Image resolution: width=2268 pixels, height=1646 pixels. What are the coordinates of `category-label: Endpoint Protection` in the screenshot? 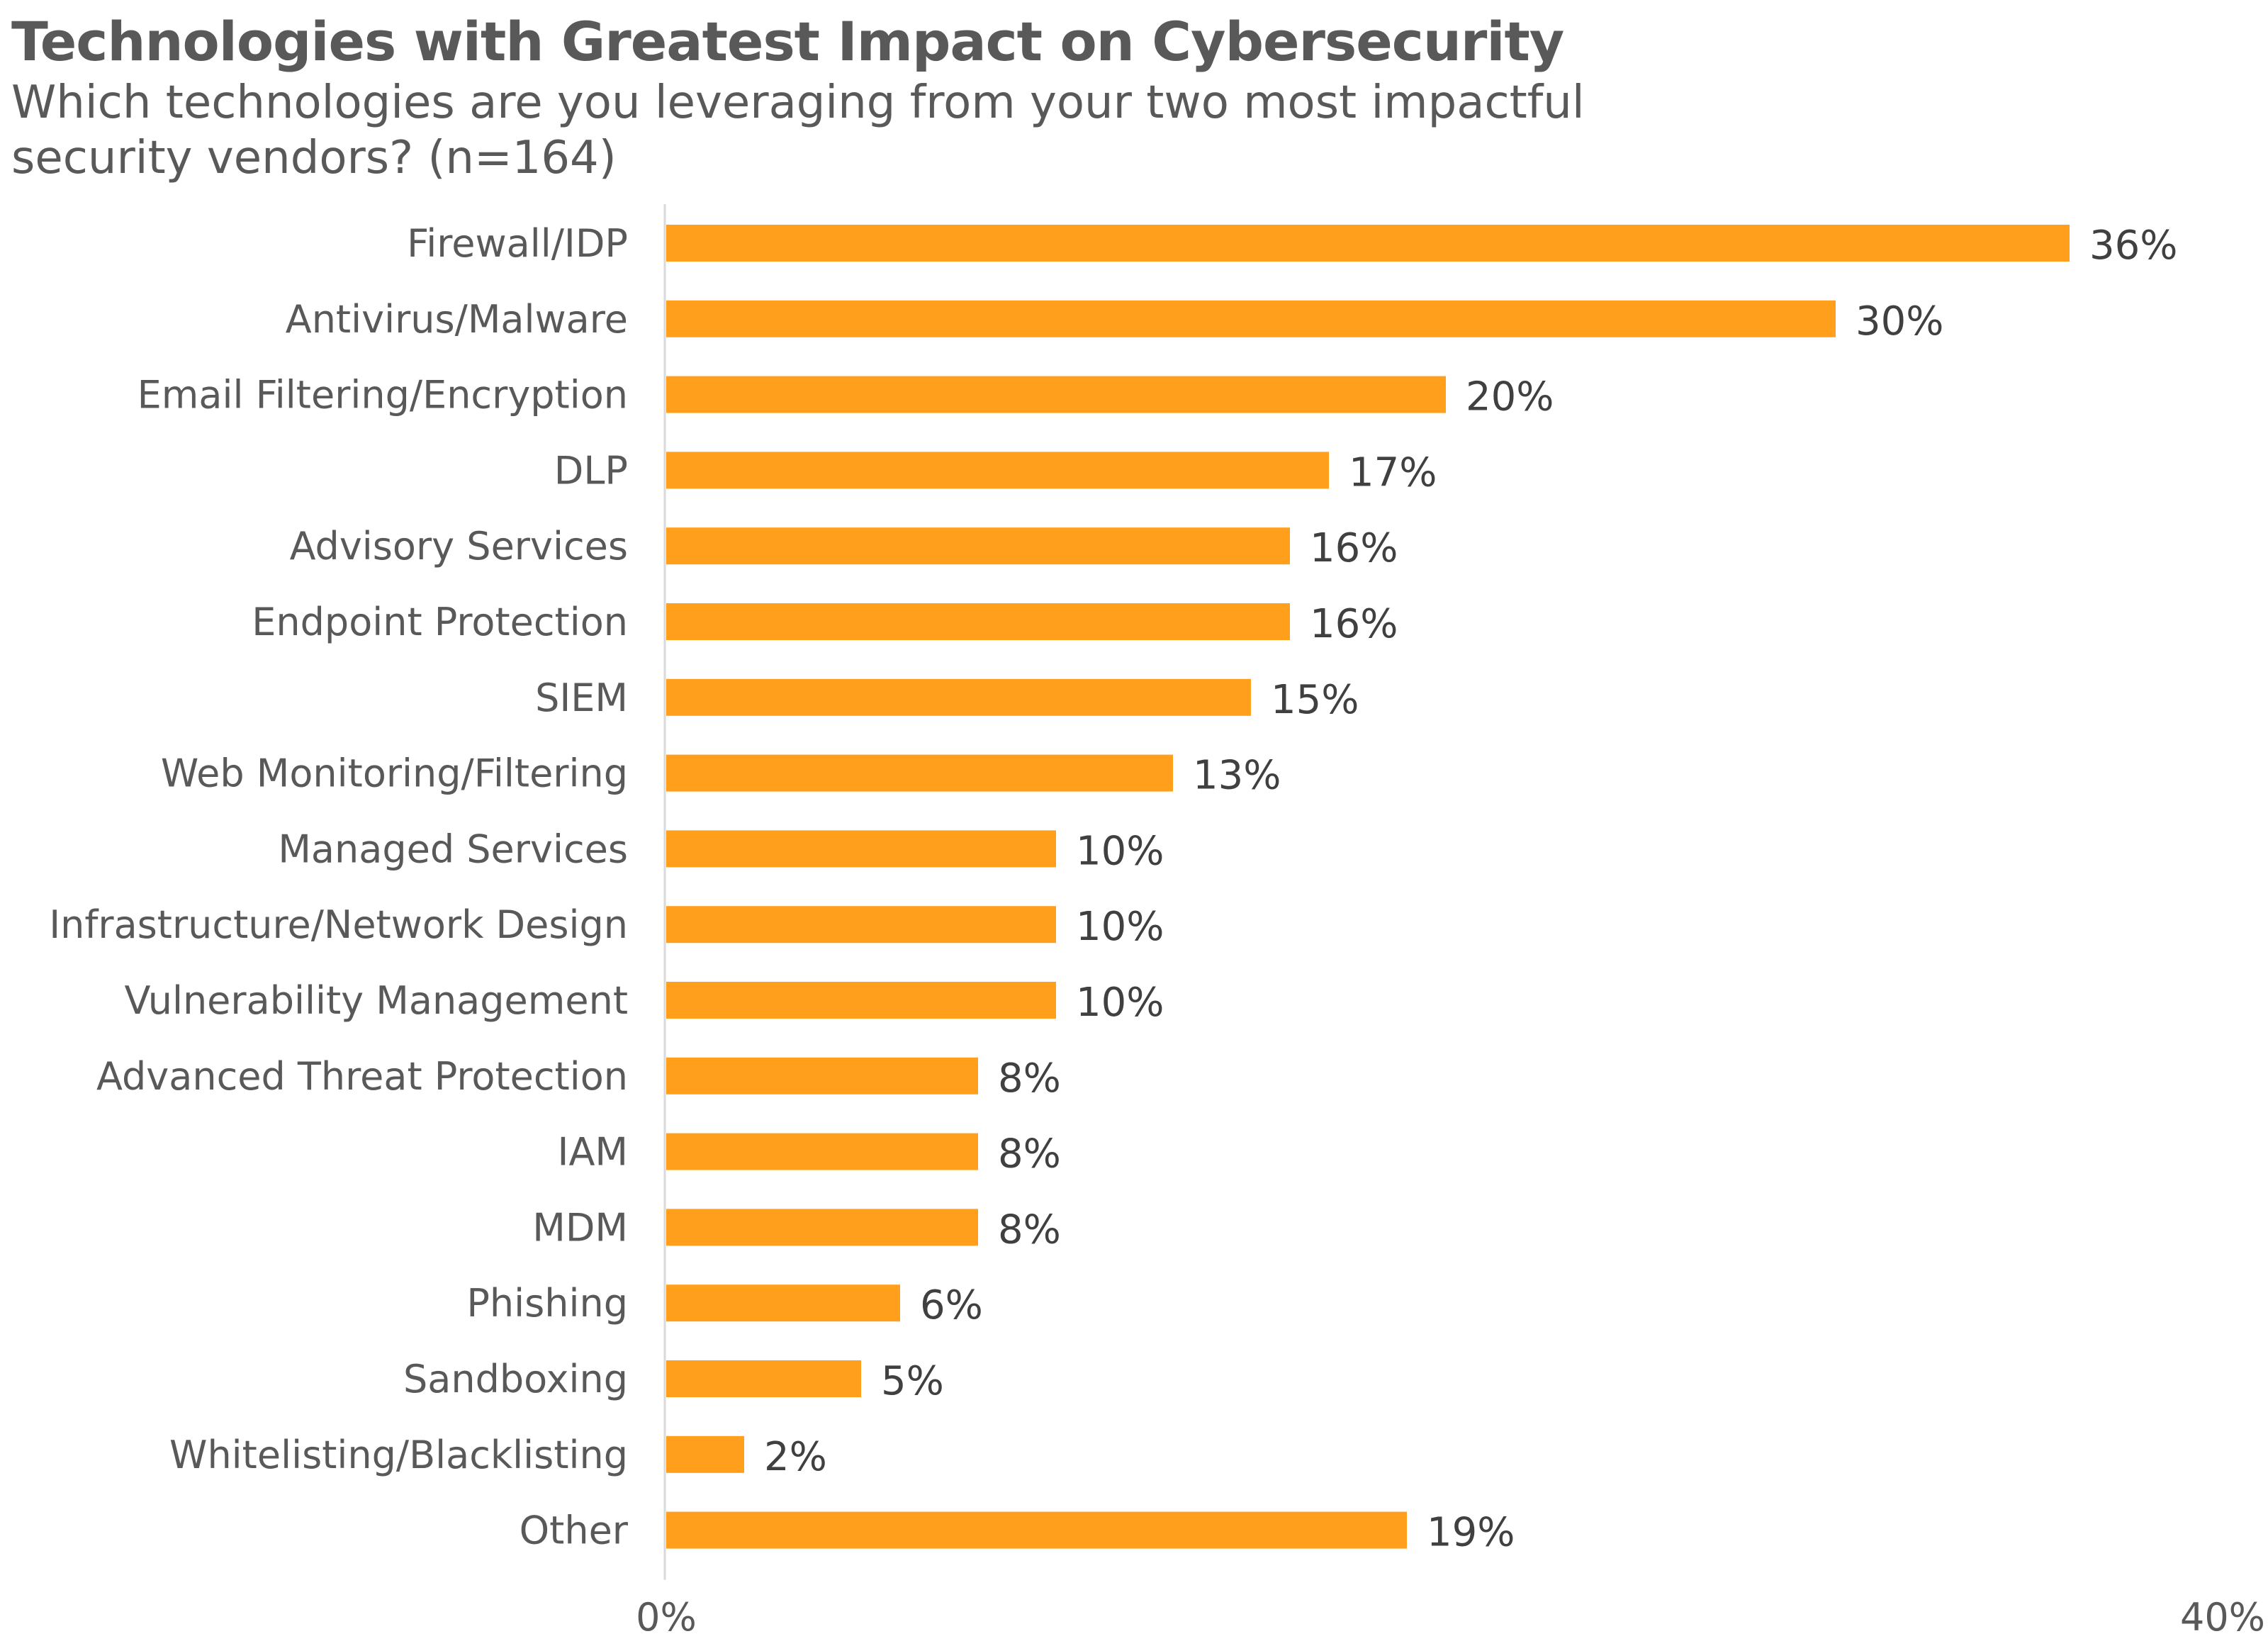 It's located at (440, 622).